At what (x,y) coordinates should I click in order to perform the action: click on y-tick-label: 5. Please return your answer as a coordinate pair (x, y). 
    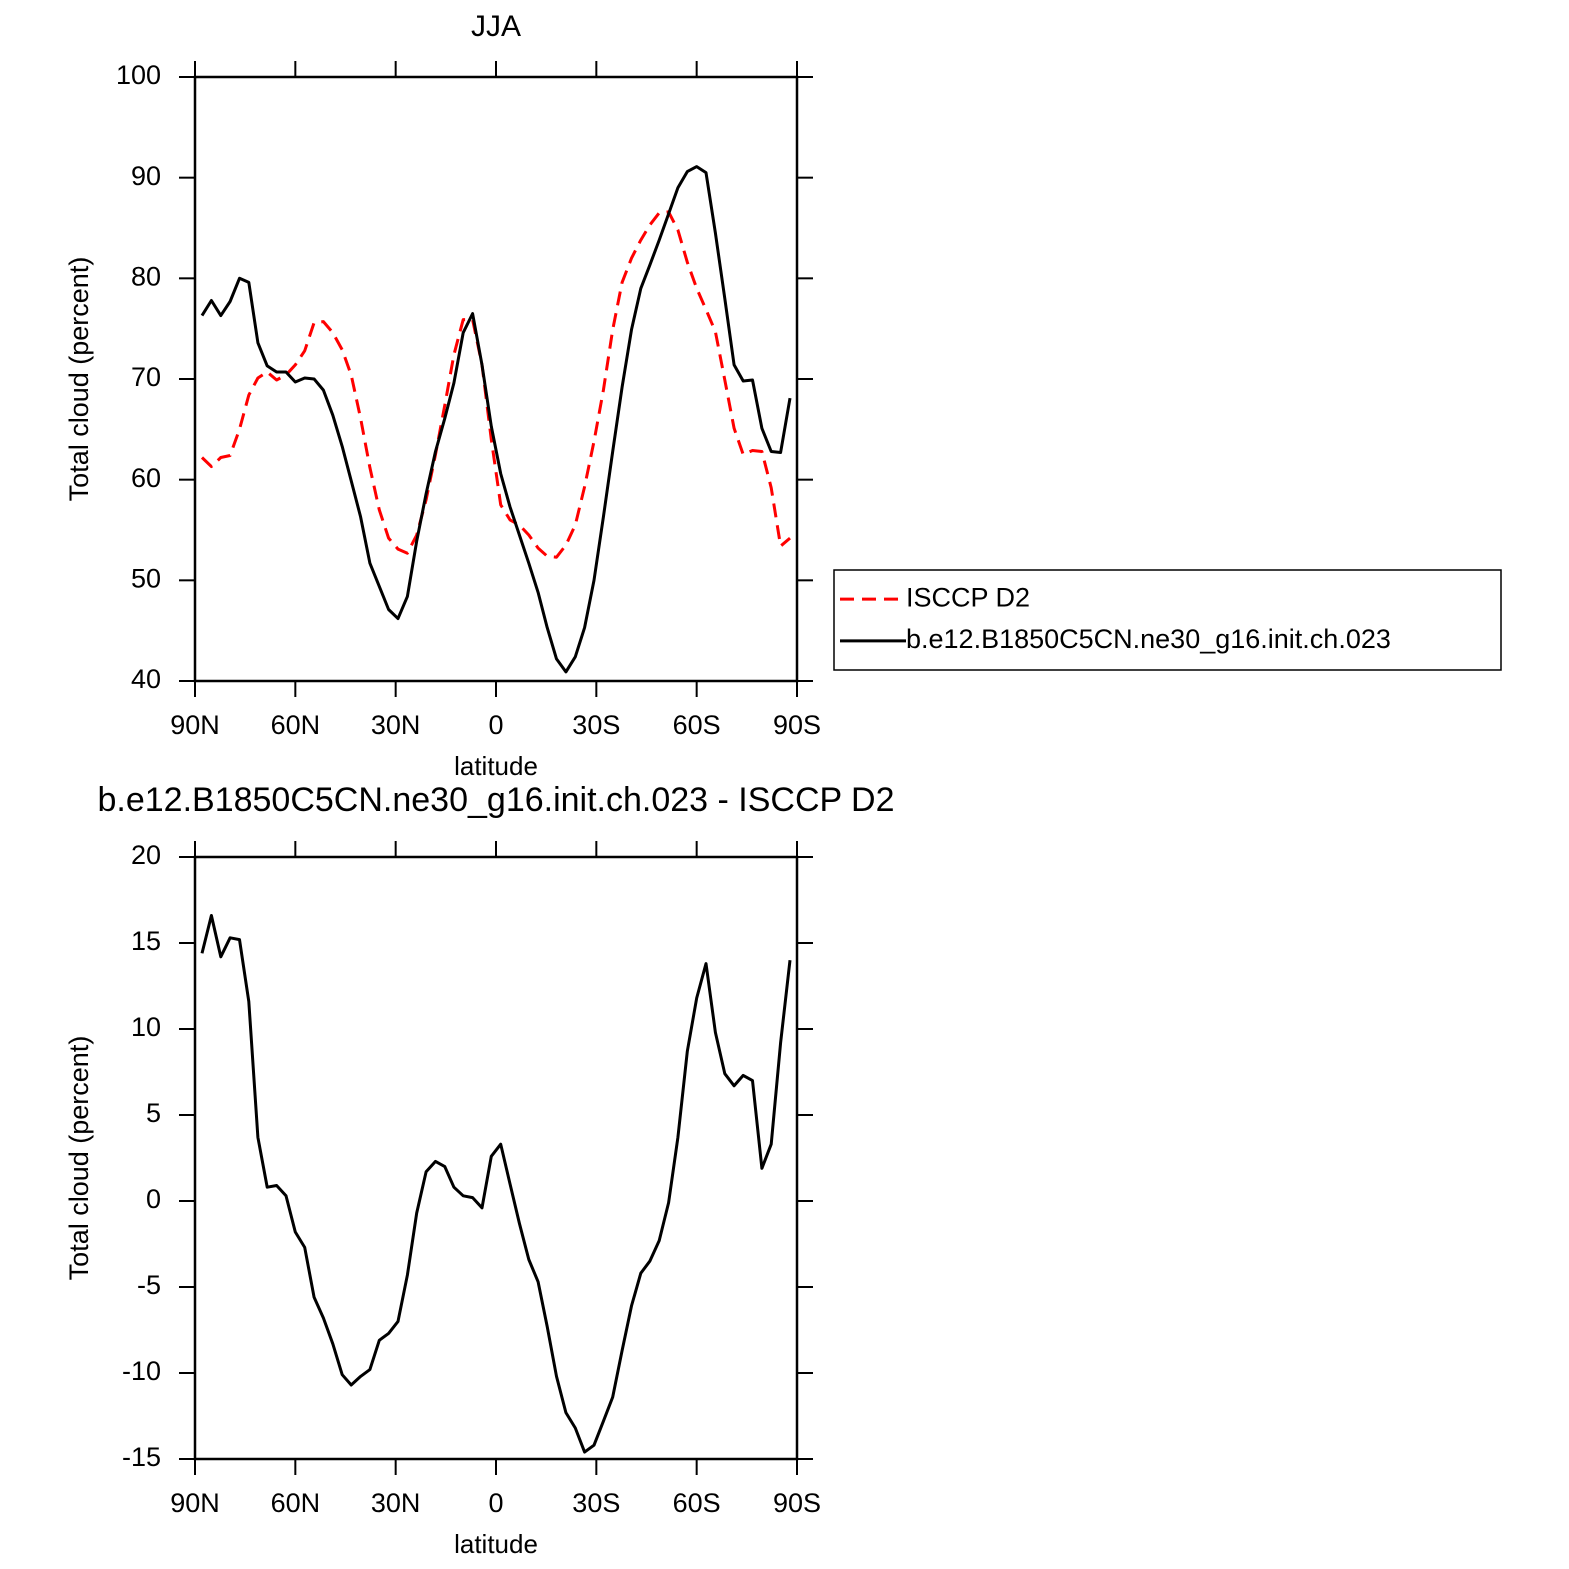
    Looking at the image, I should click on (153, 1113).